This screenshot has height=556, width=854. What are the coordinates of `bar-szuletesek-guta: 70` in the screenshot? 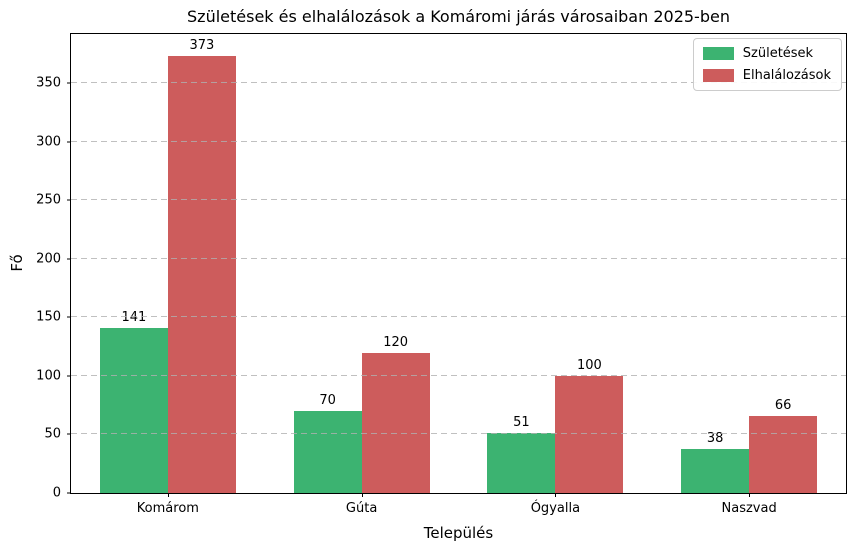 It's located at (327, 443).